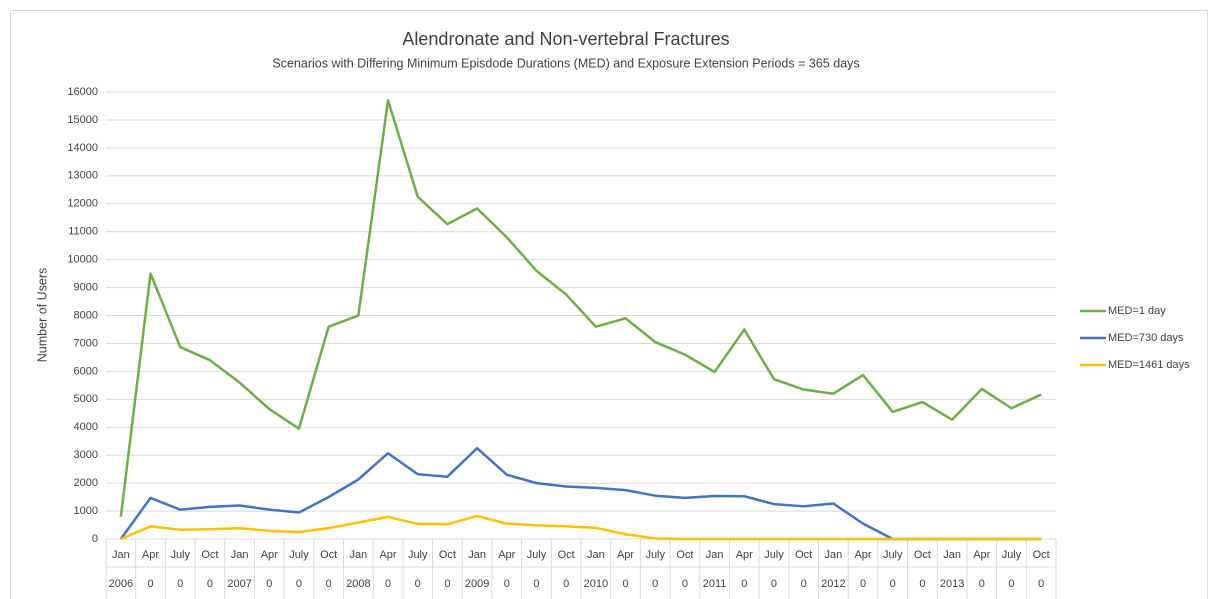 This screenshot has height=599, width=1209. I want to click on y-axis-label: Number of Users, so click(42, 315).